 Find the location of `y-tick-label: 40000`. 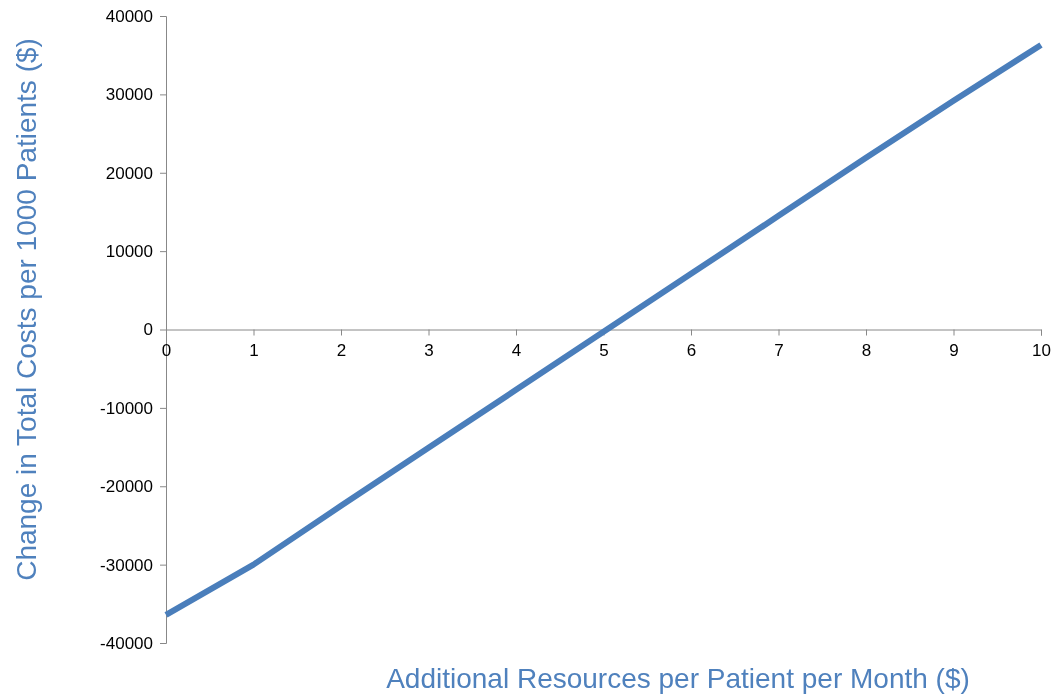

y-tick-label: 40000 is located at coordinates (129, 16).